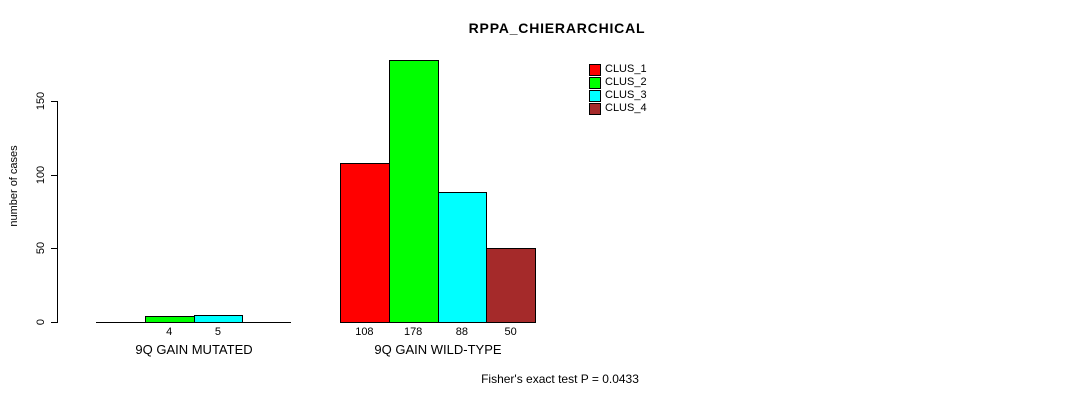 The height and width of the screenshot is (400, 1090). I want to click on legend-label-clus2: CLUS_2, so click(626, 82).